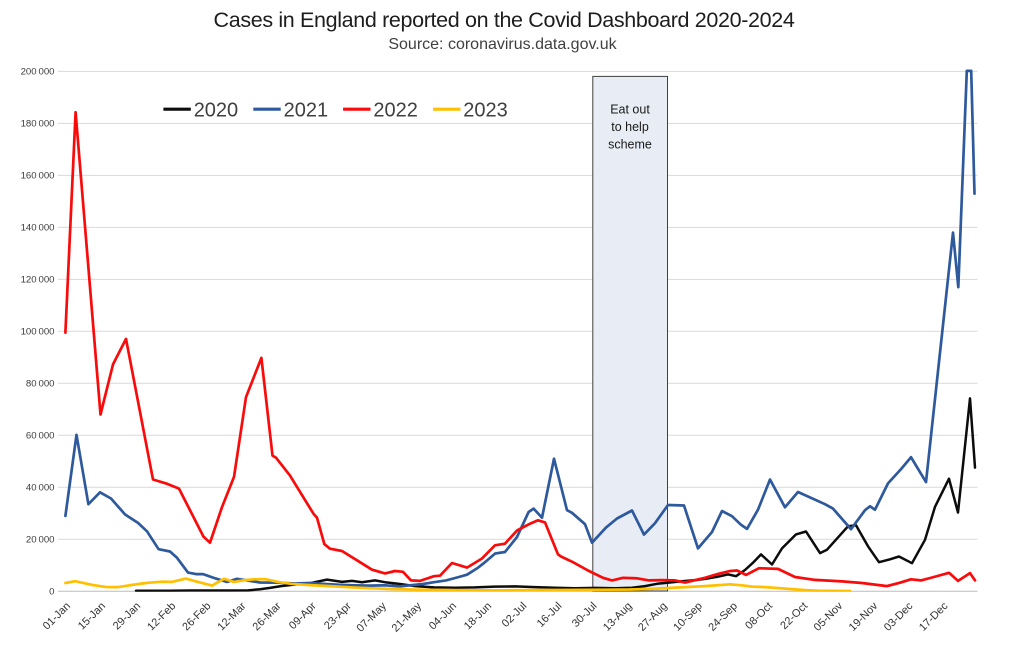 This screenshot has width=1024, height=659. I want to click on svg-text: 2022, so click(395, 110).